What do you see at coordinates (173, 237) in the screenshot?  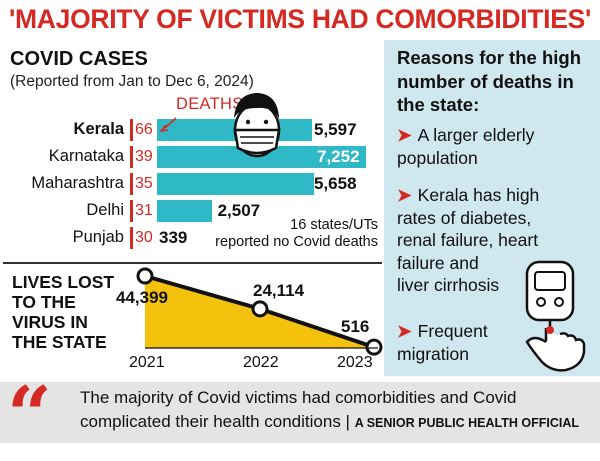 I see `cases-value: 339` at bounding box center [173, 237].